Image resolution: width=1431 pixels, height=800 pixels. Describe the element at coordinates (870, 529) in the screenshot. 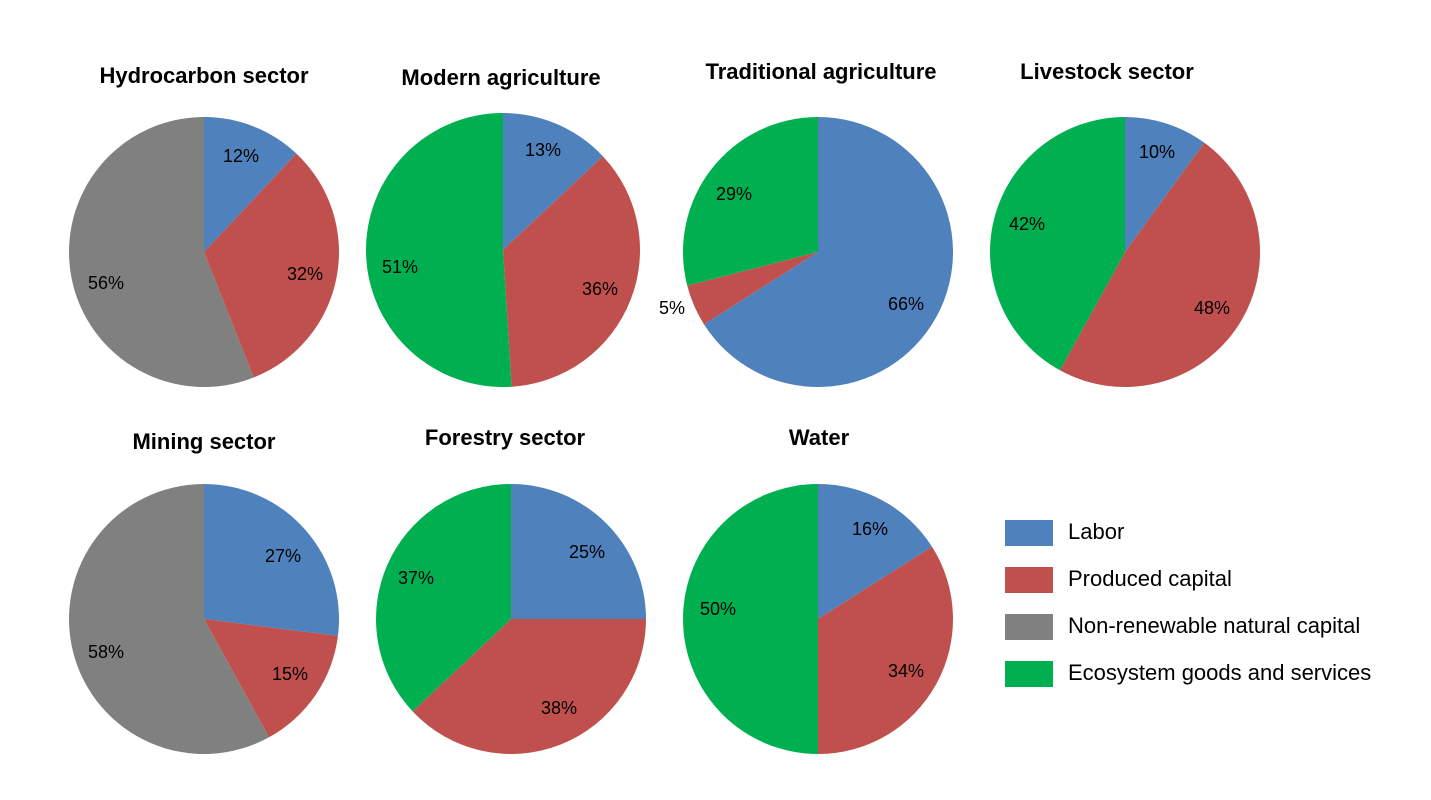

I see `slice-label-labor: 16%` at that location.